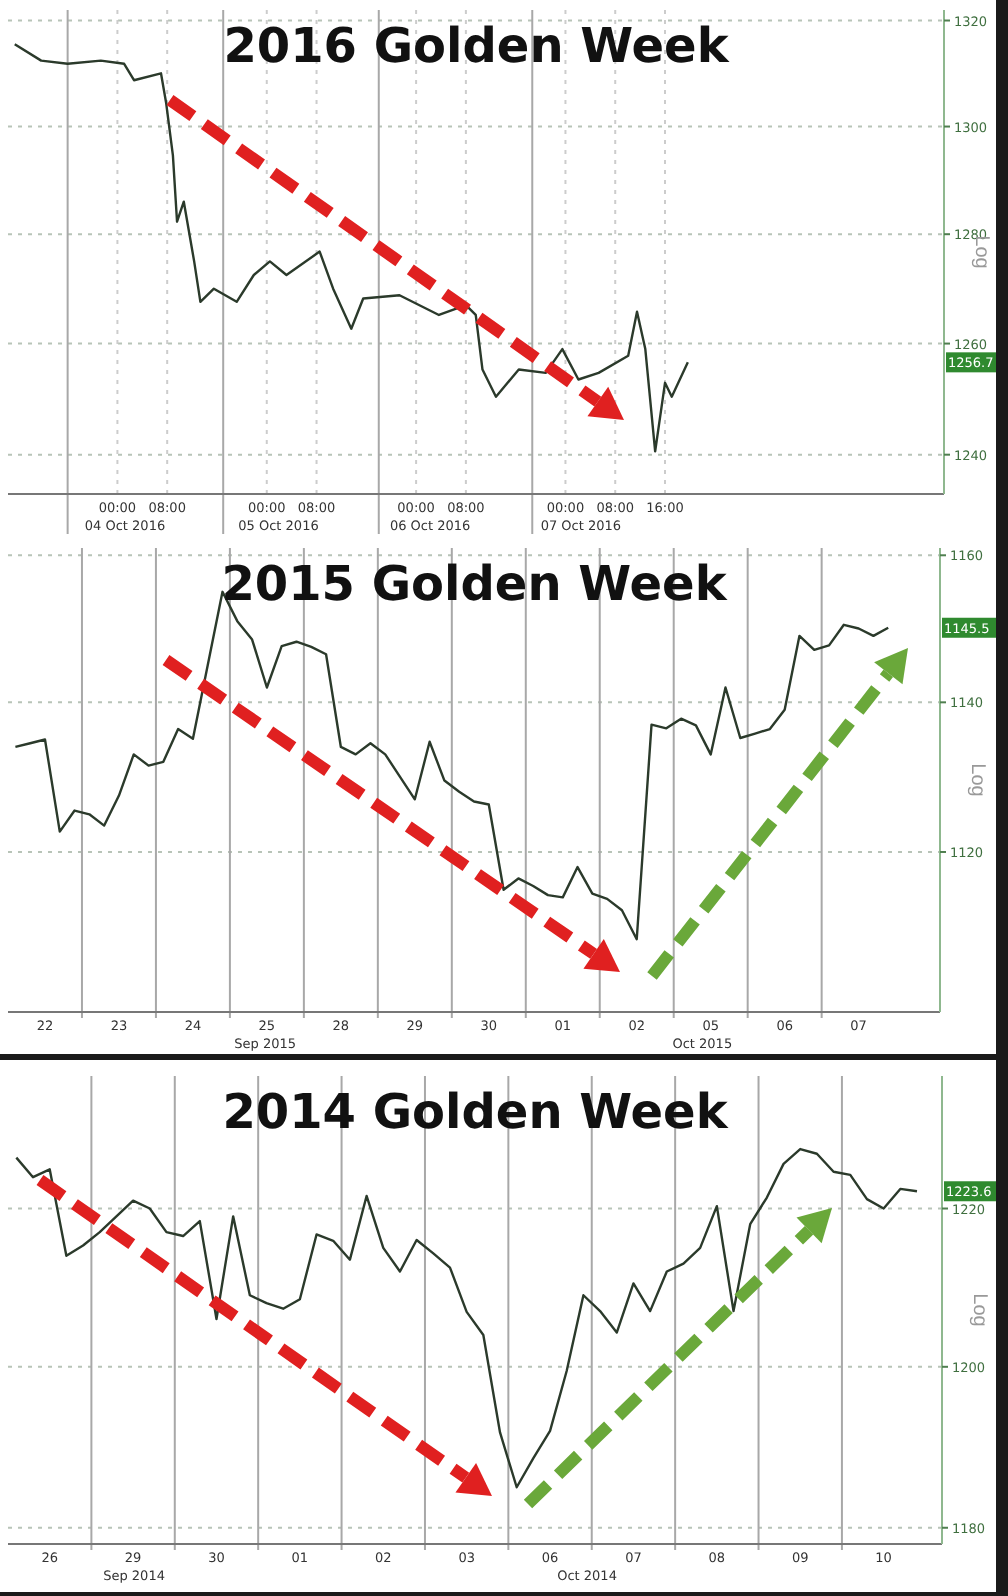 Image resolution: width=1008 pixels, height=1596 pixels. What do you see at coordinates (475, 584) in the screenshot?
I see `chart-title: 2015 Golden Week` at bounding box center [475, 584].